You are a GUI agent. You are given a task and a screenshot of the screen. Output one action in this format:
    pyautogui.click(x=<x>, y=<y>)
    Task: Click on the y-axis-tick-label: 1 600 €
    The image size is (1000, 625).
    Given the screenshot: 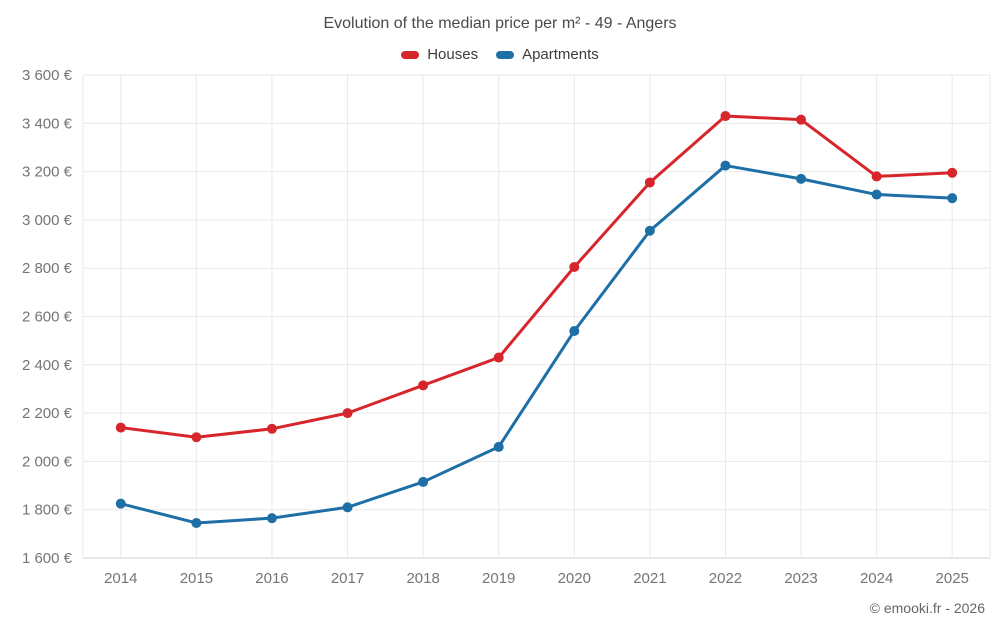 What is the action you would take?
    pyautogui.click(x=47, y=558)
    